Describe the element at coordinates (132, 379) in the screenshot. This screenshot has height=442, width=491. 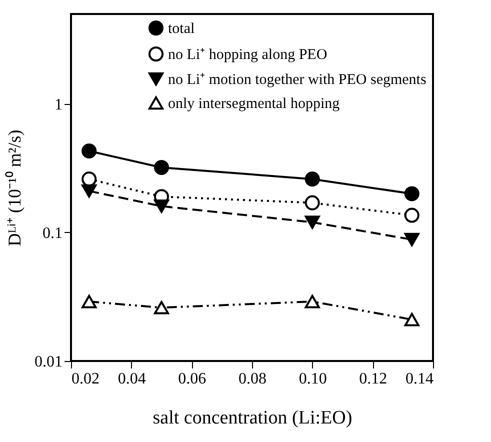
I see `x-tick-label: 0.04` at that location.